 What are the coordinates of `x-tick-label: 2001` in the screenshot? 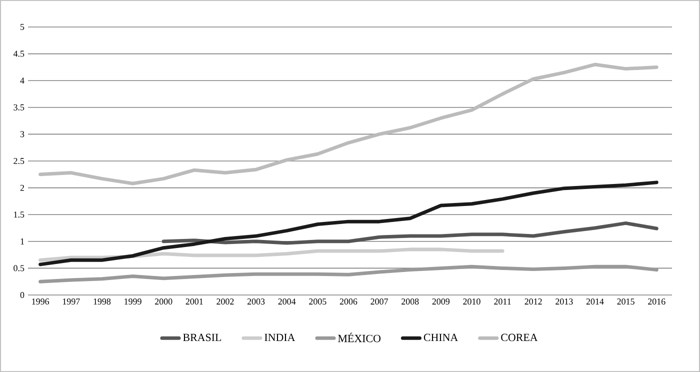 It's located at (194, 301).